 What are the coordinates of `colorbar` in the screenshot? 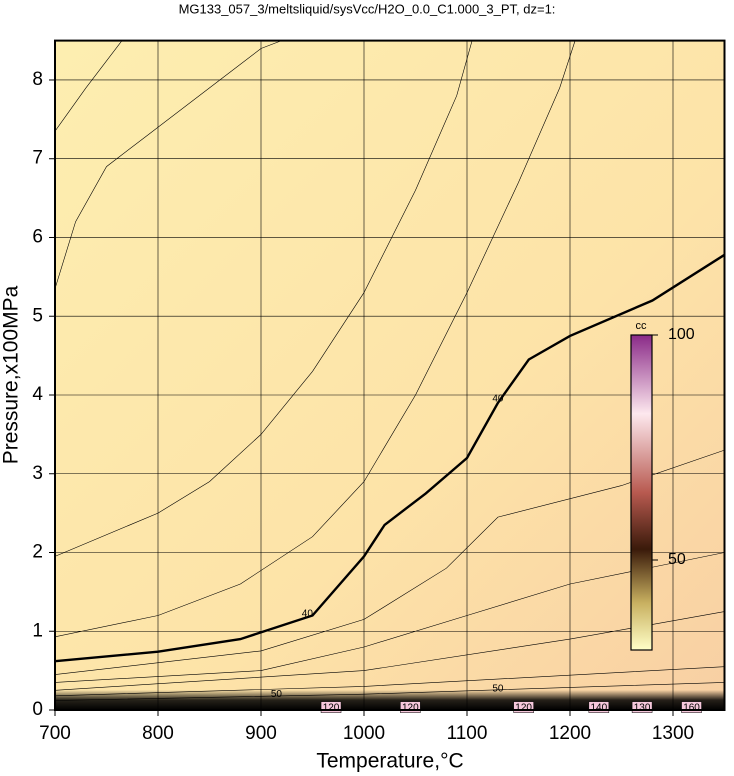 It's located at (641, 492).